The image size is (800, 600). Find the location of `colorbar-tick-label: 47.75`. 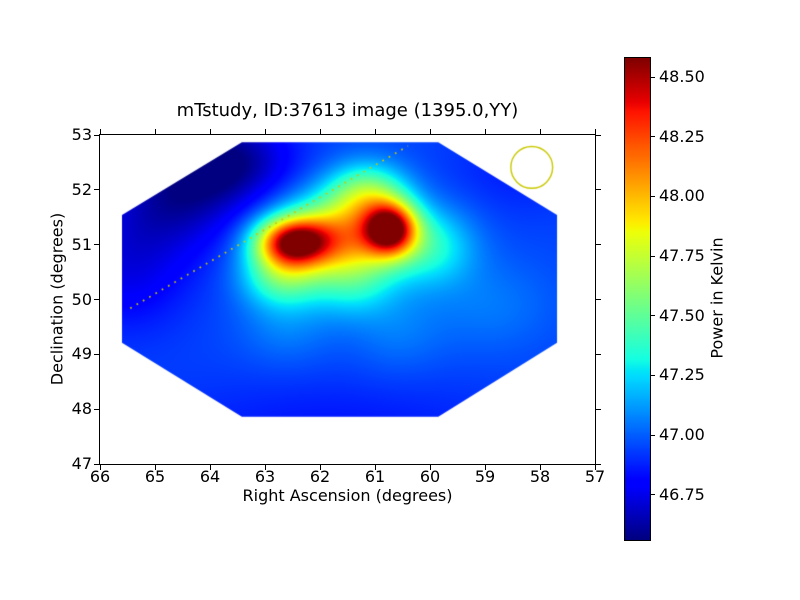

colorbar-tick-label: 47.75 is located at coordinates (682, 256).